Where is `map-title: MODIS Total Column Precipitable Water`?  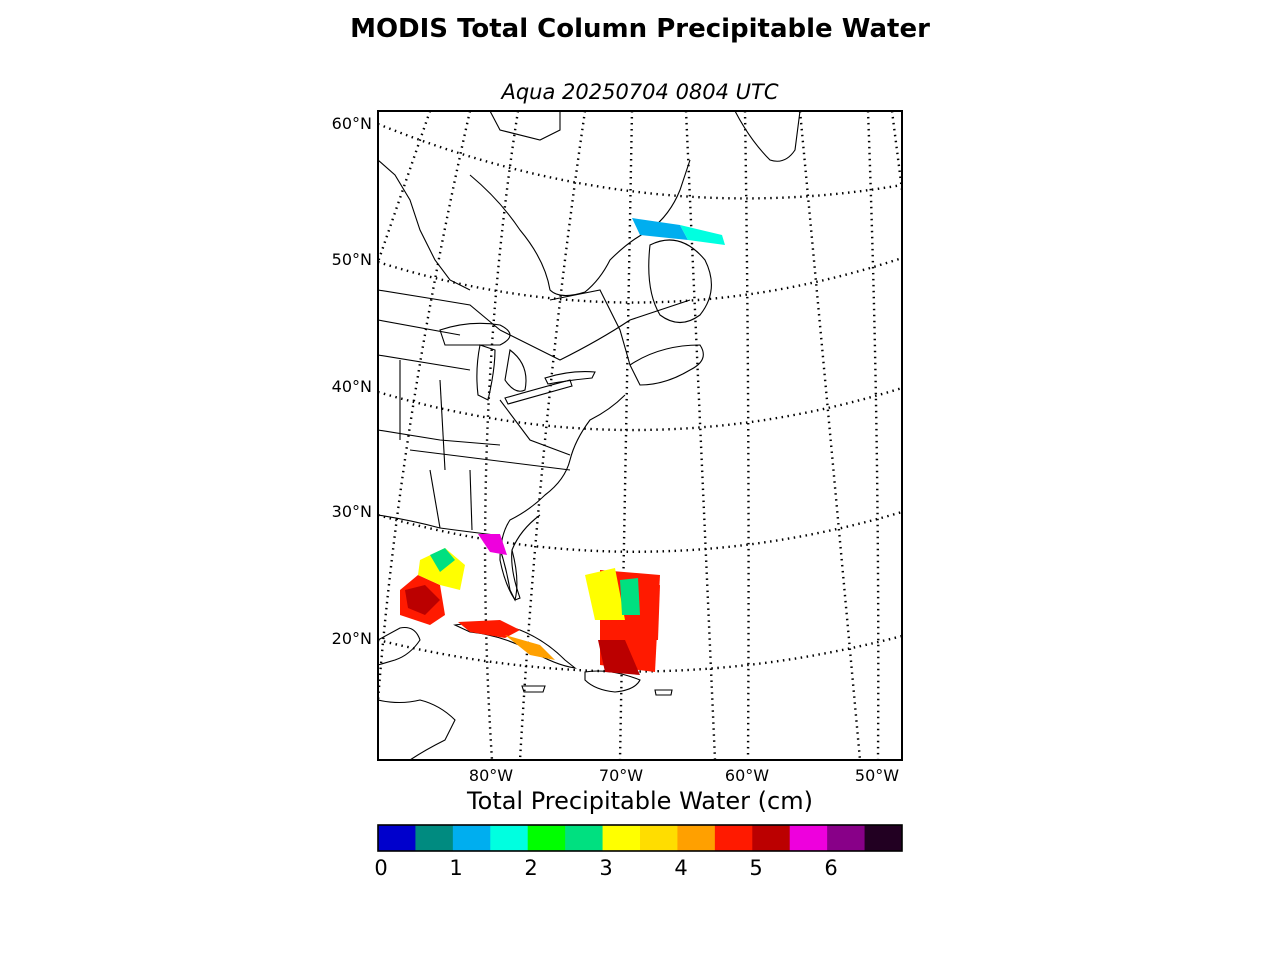 map-title: MODIS Total Column Precipitable Water is located at coordinates (640, 29).